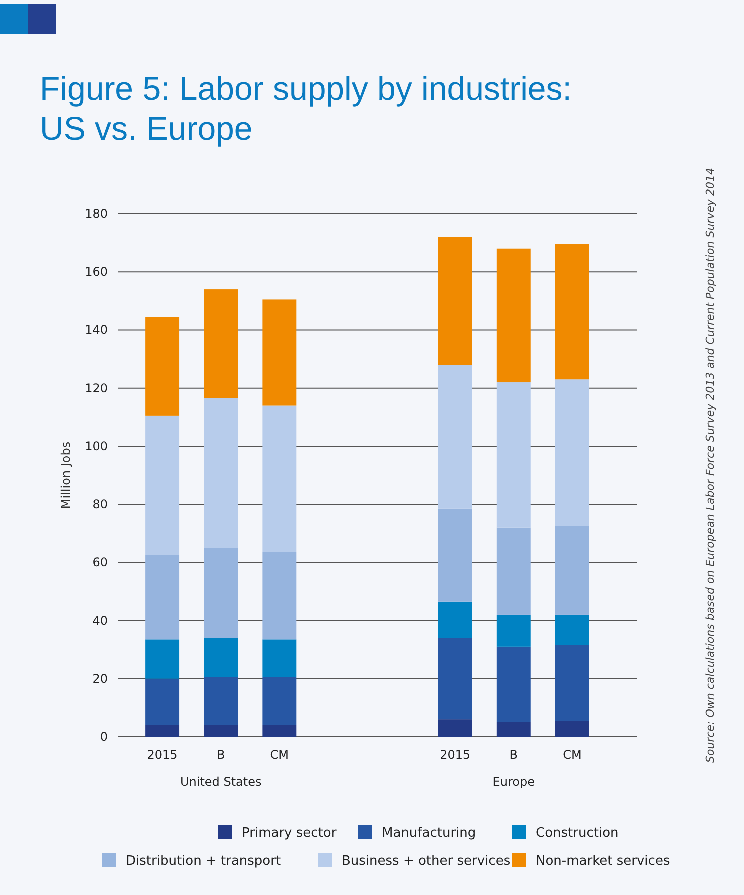 The width and height of the screenshot is (744, 895). Describe the element at coordinates (100, 679) in the screenshot. I see `y-tick-label: 20` at that location.